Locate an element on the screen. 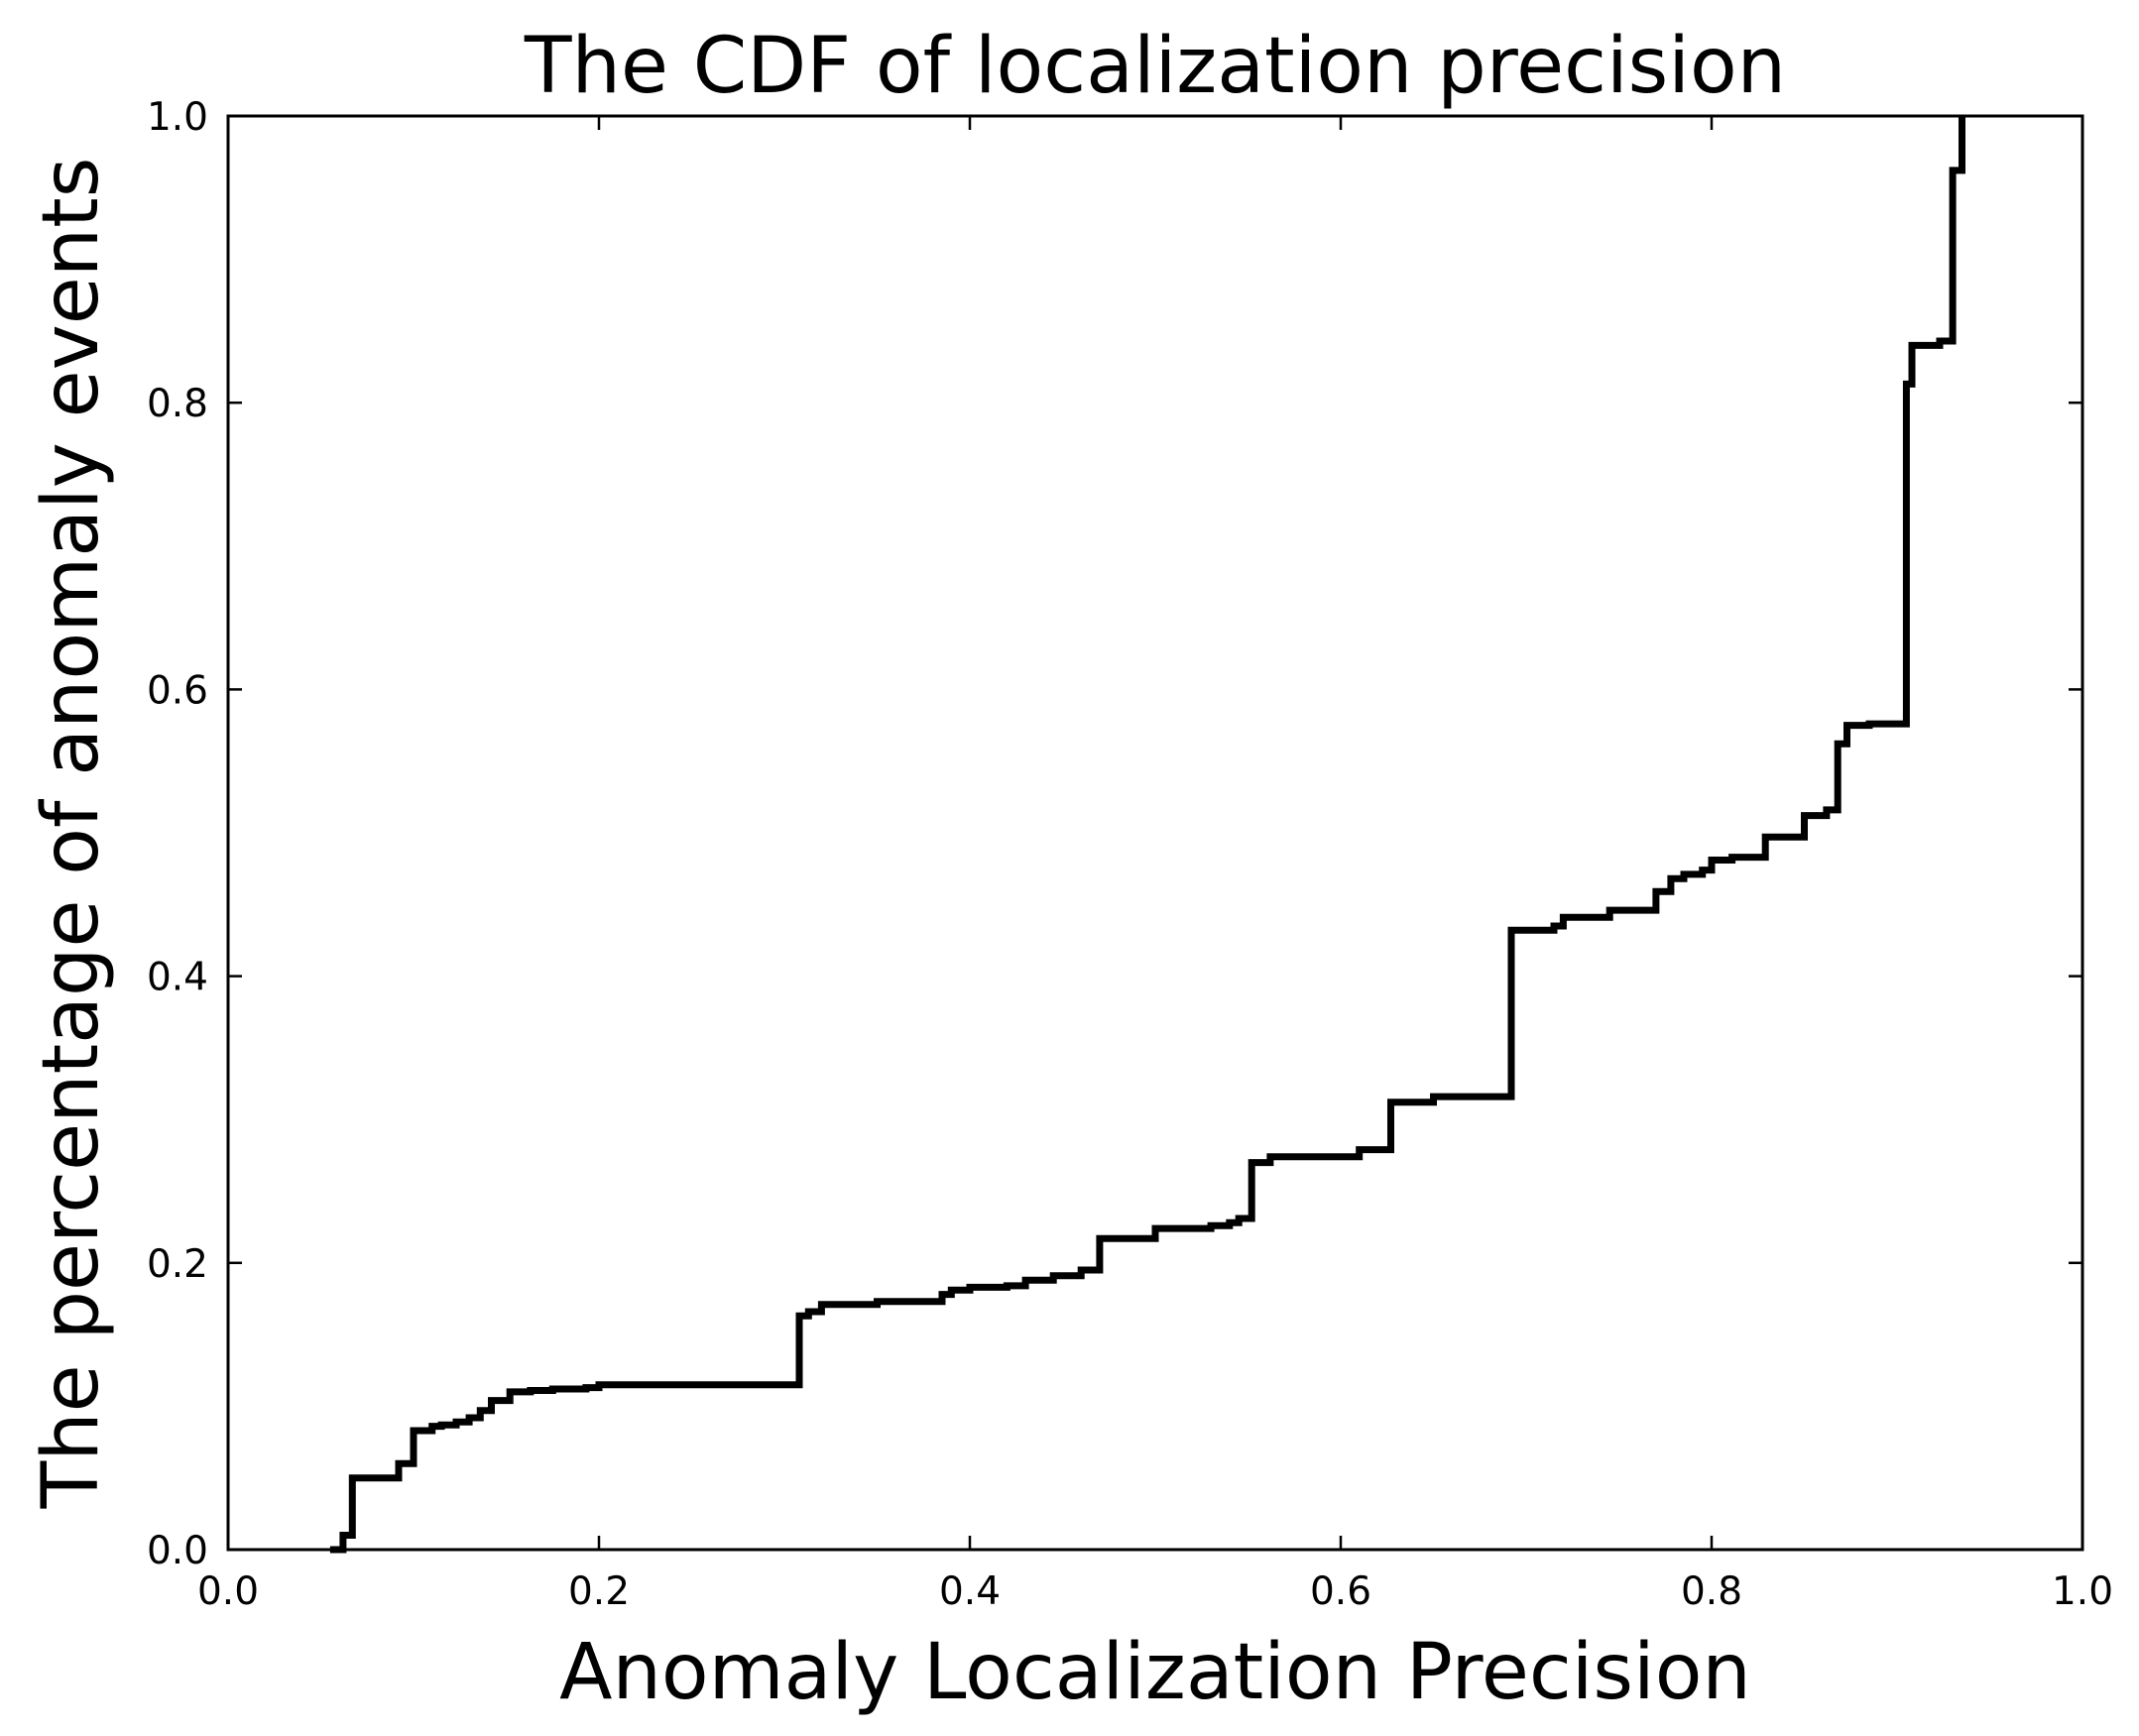  y-tick-label: 0.6 is located at coordinates (177, 690).